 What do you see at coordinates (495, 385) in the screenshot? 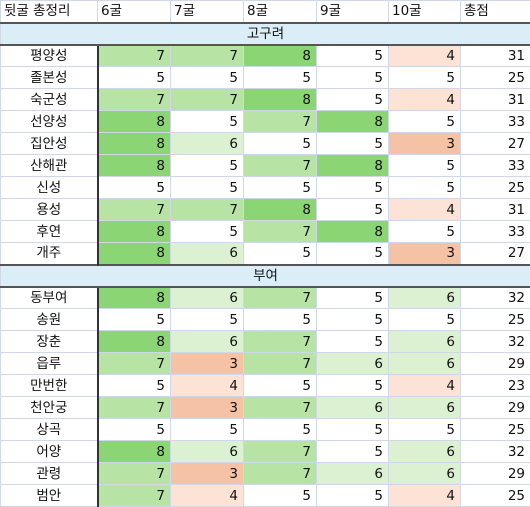
I see `total-cell: 23` at bounding box center [495, 385].